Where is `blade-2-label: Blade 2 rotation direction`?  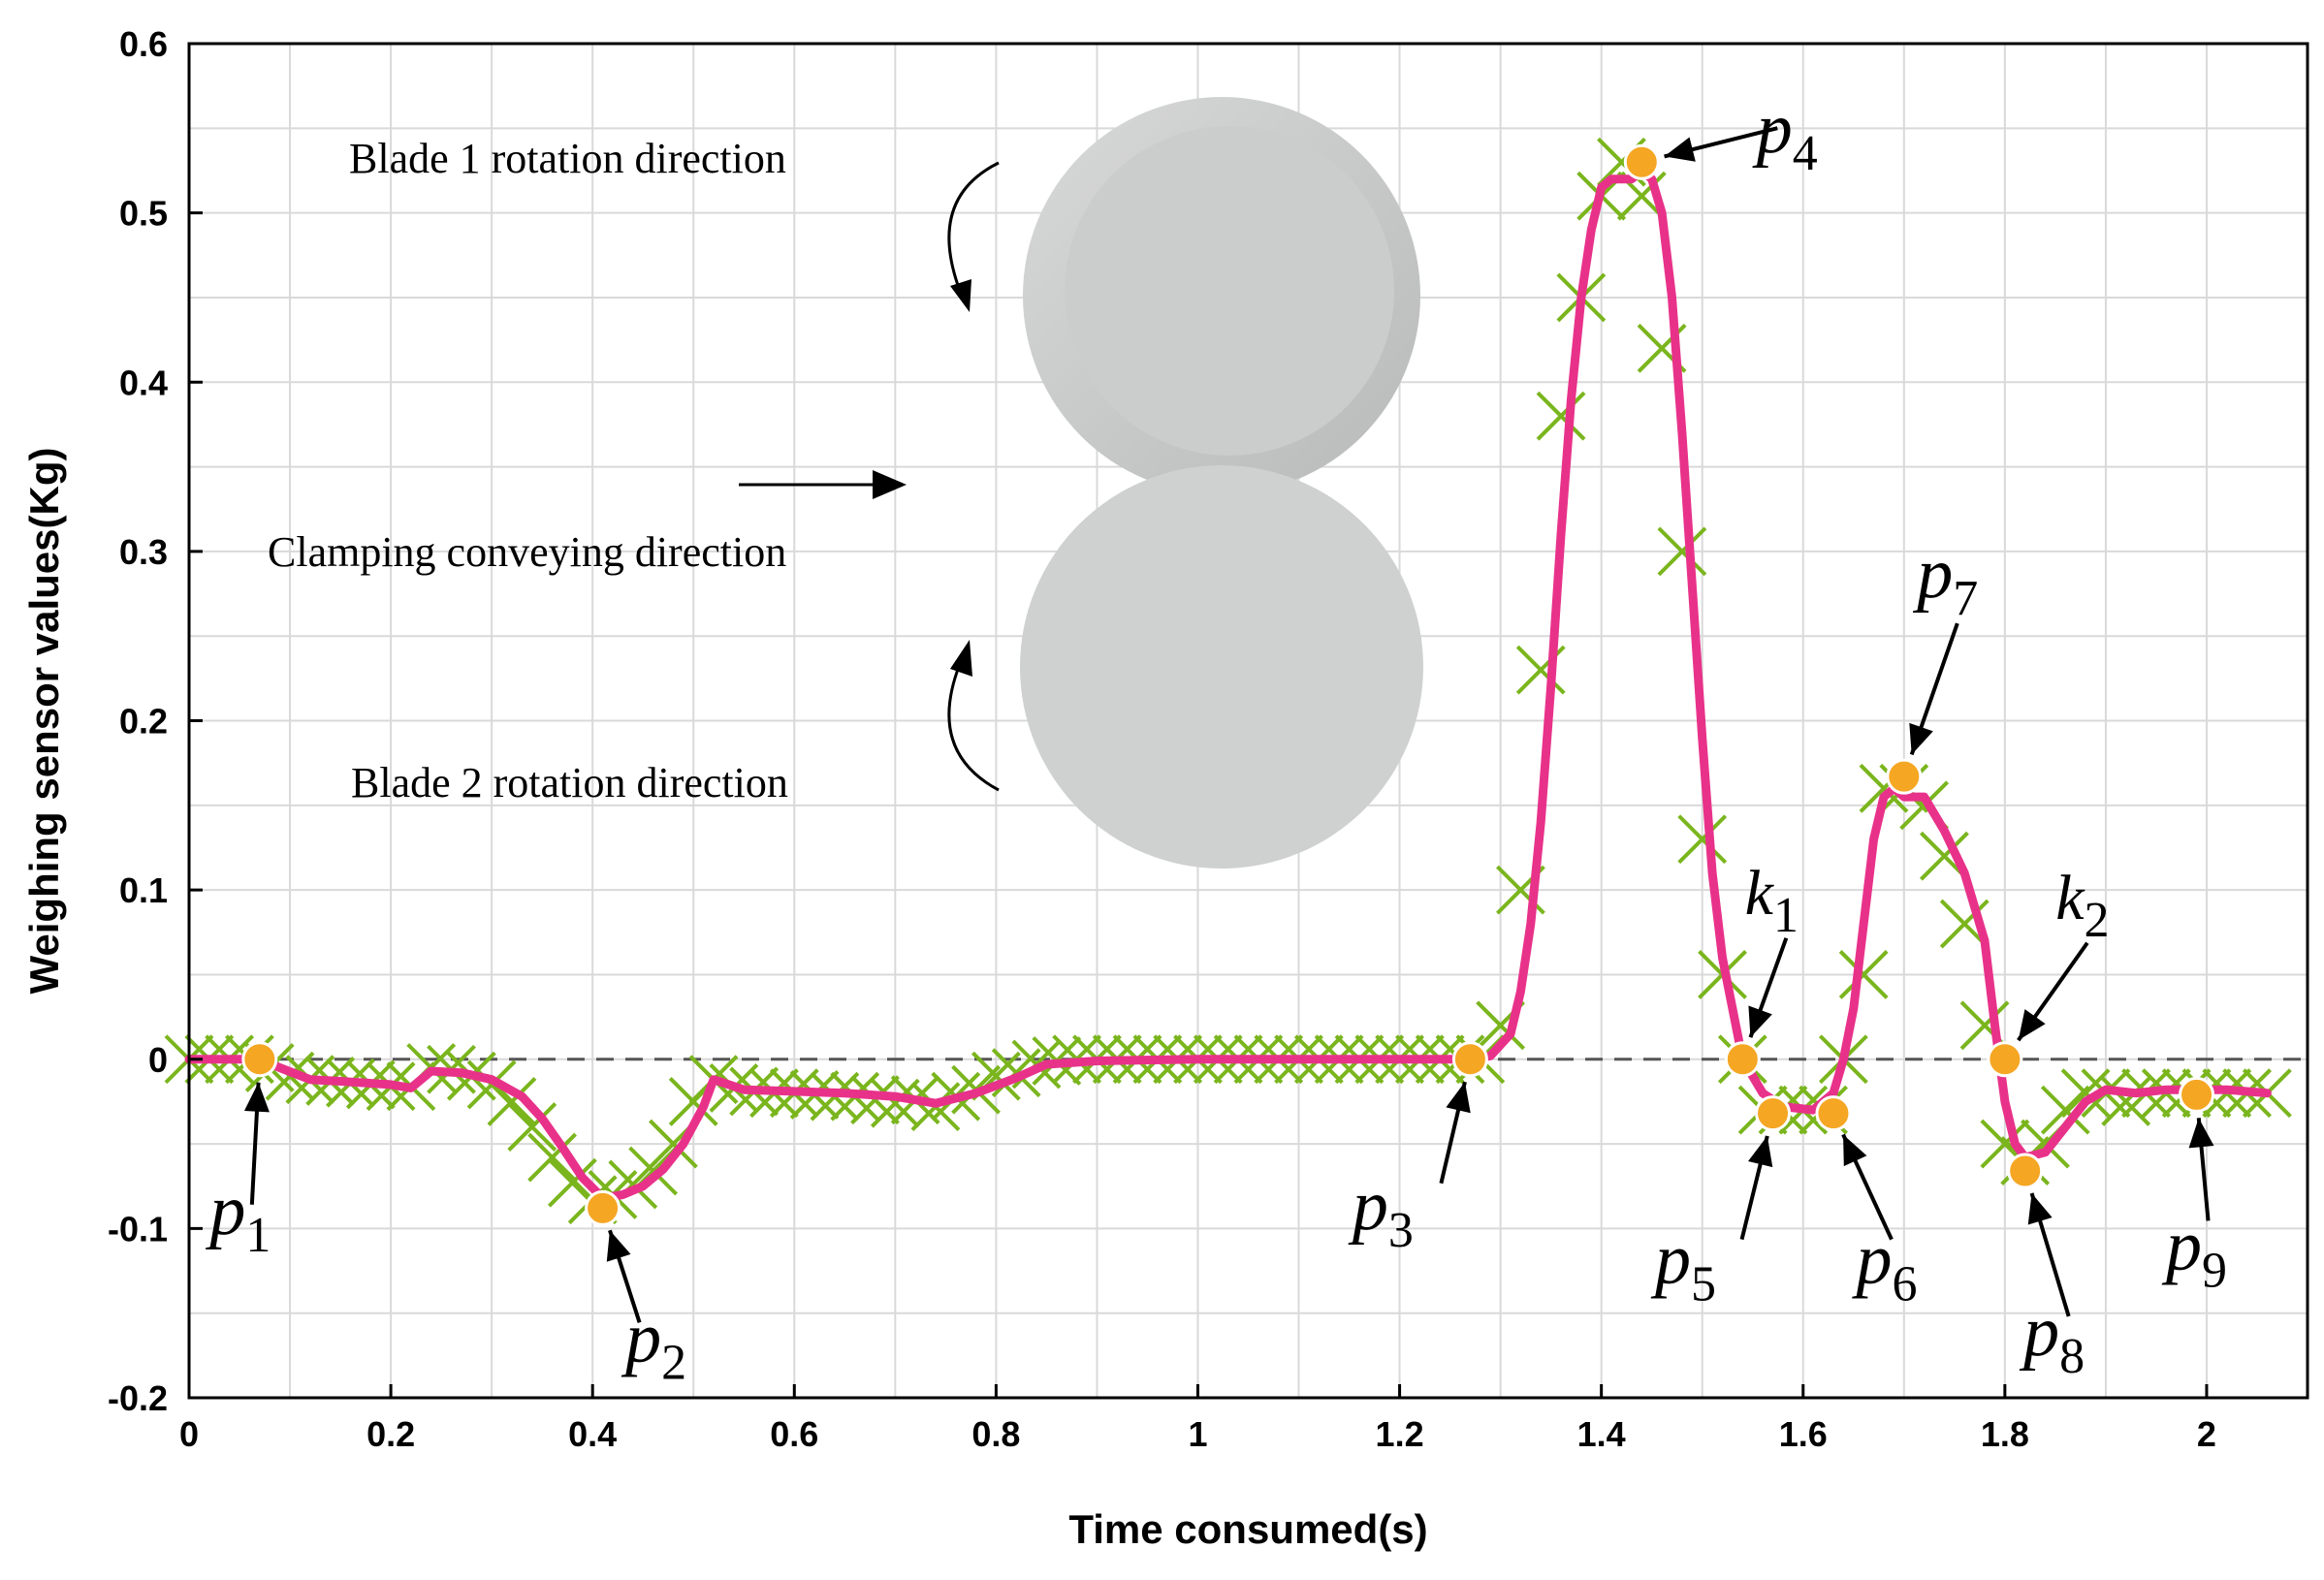
blade-2-label: Blade 2 rotation direction is located at coordinates (570, 782).